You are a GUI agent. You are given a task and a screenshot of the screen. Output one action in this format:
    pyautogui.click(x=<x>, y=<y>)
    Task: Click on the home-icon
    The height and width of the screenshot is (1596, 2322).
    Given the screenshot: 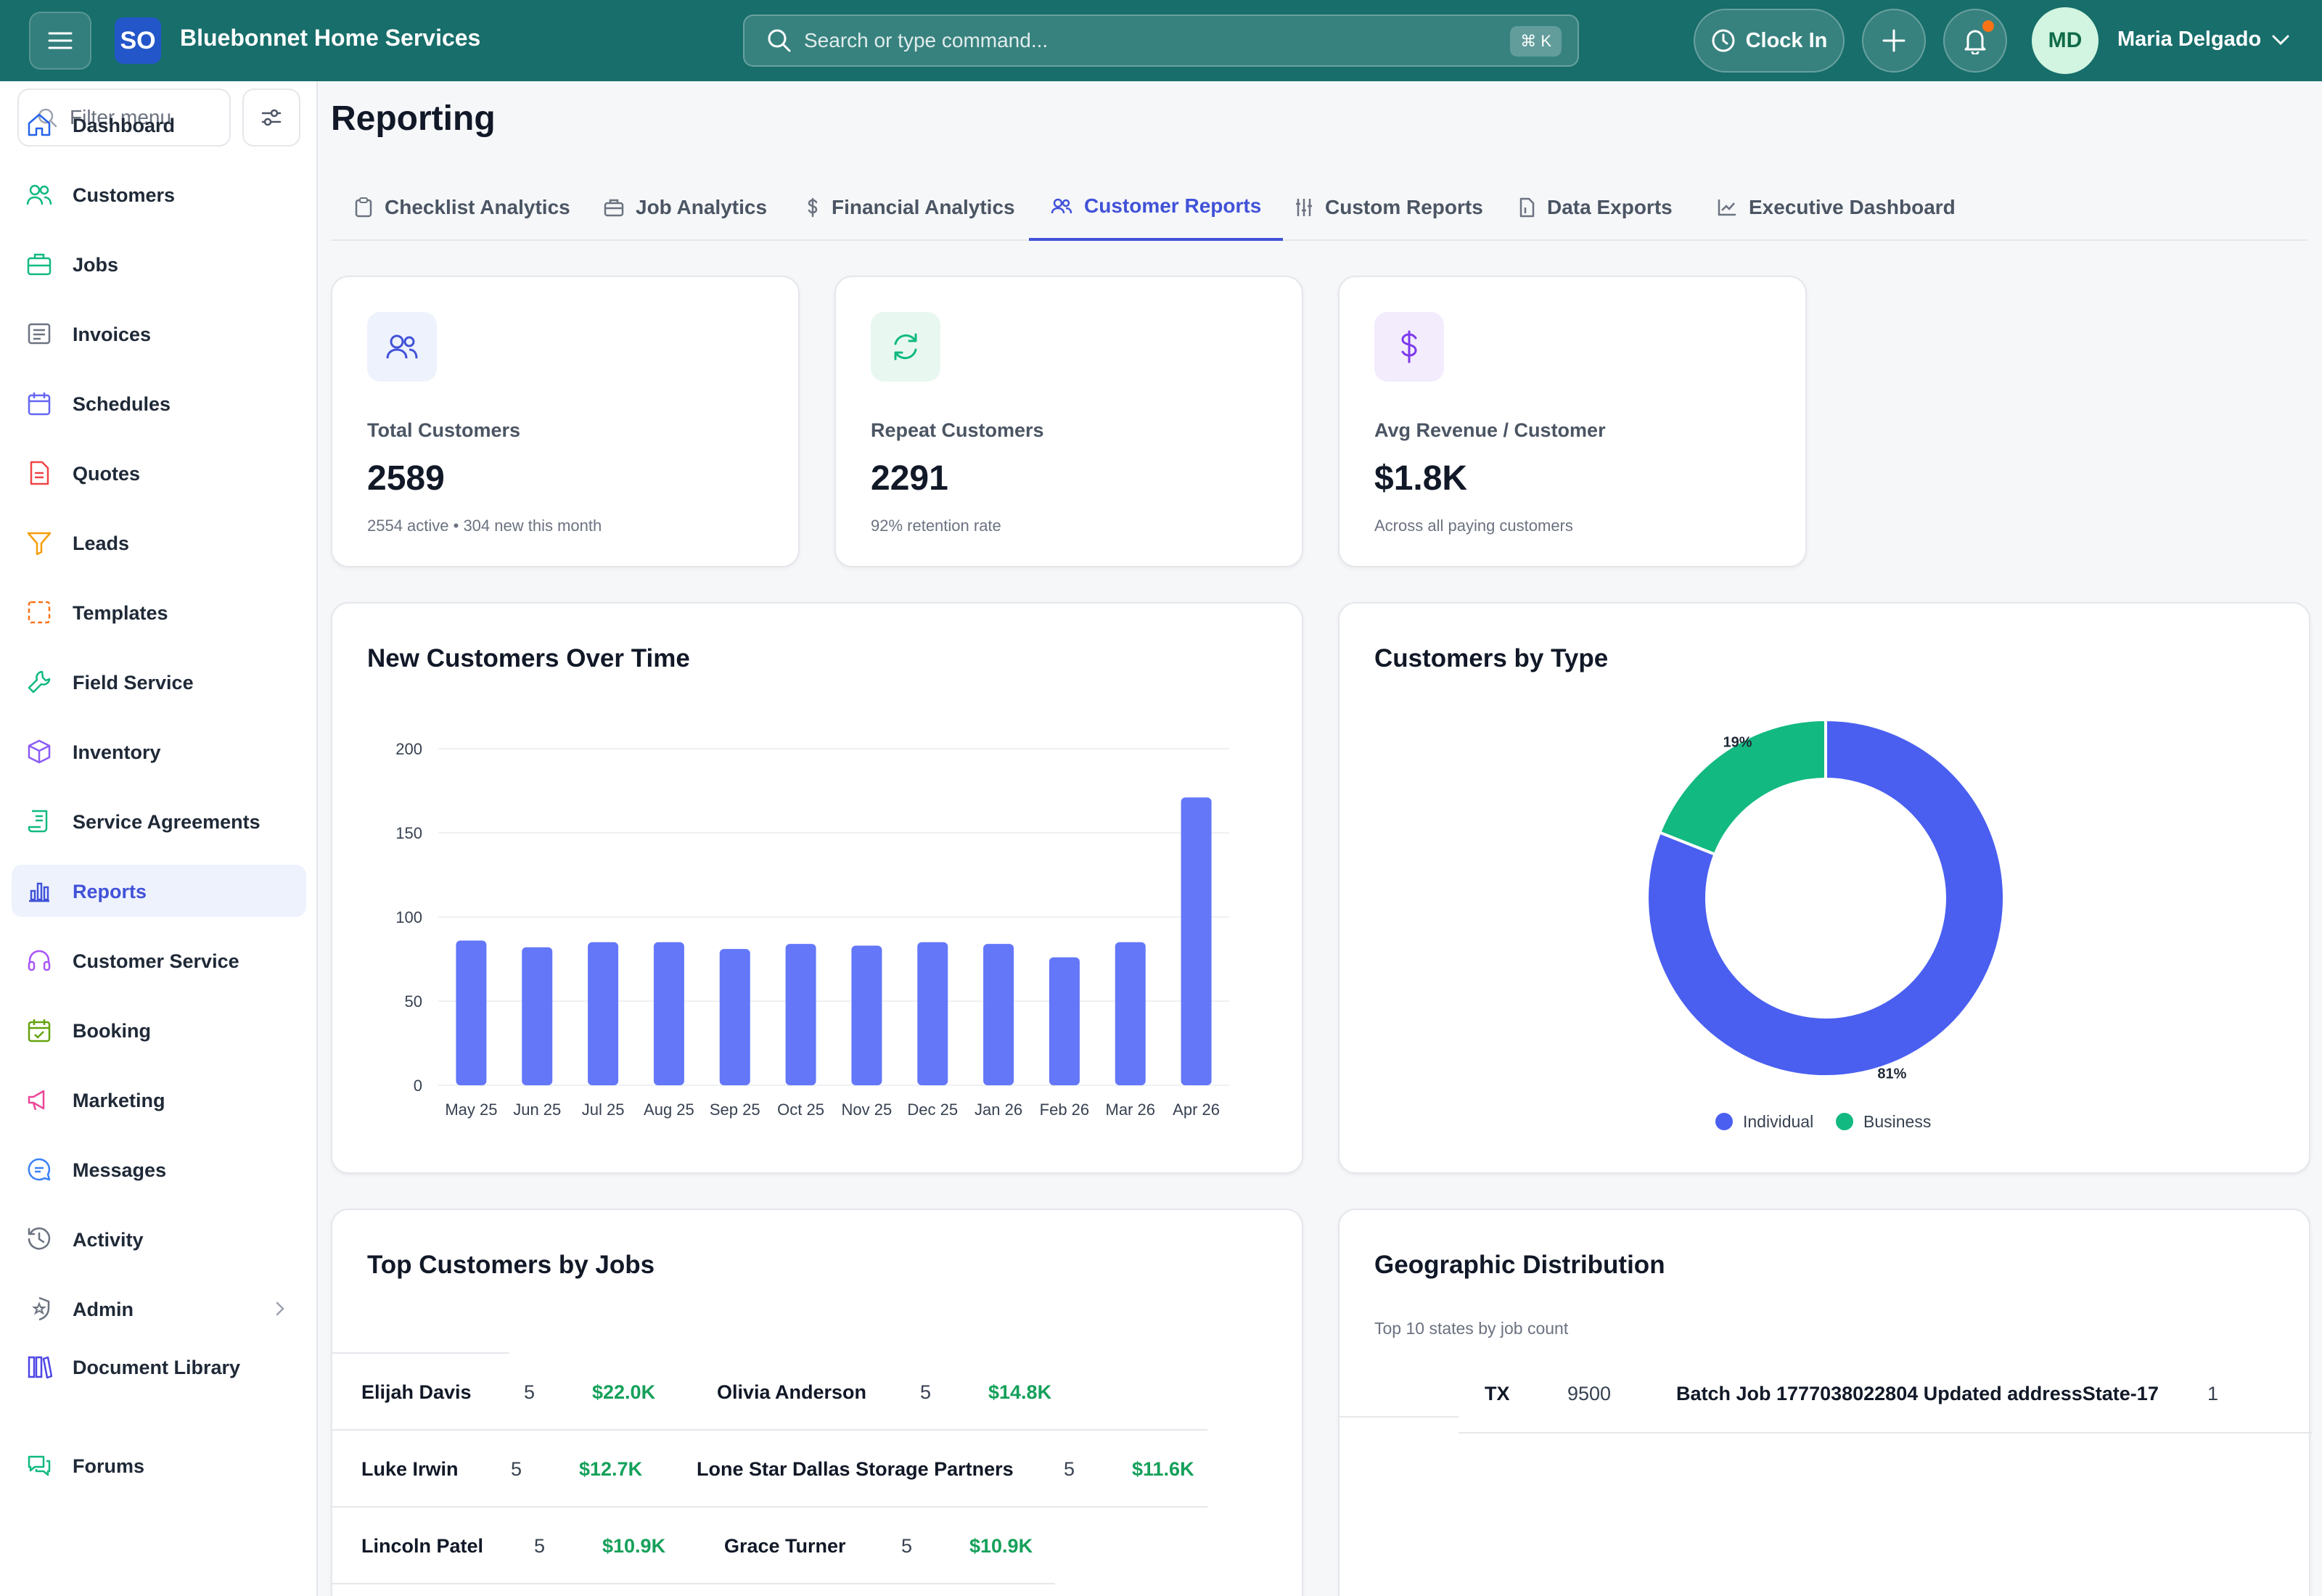 What is the action you would take?
    pyautogui.click(x=39, y=125)
    